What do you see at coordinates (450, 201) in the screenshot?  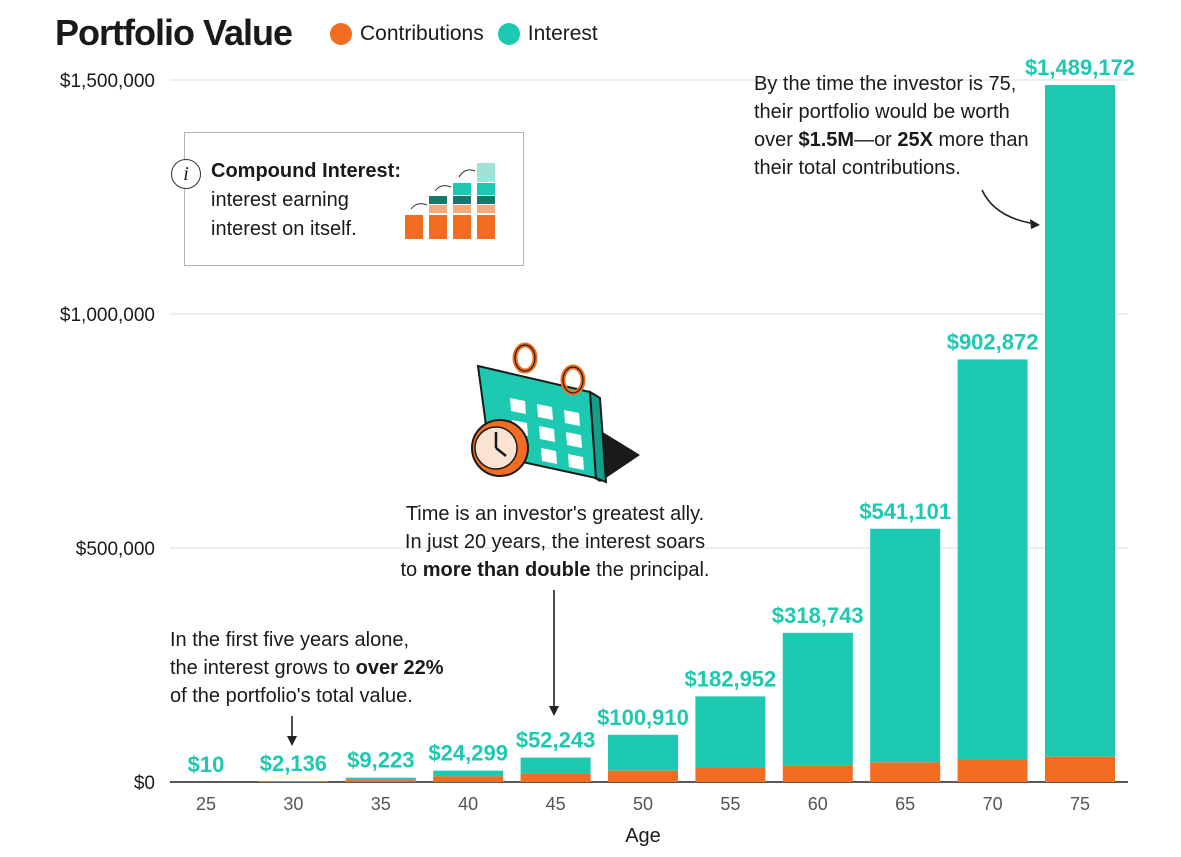 I see `compound-growth-icon` at bounding box center [450, 201].